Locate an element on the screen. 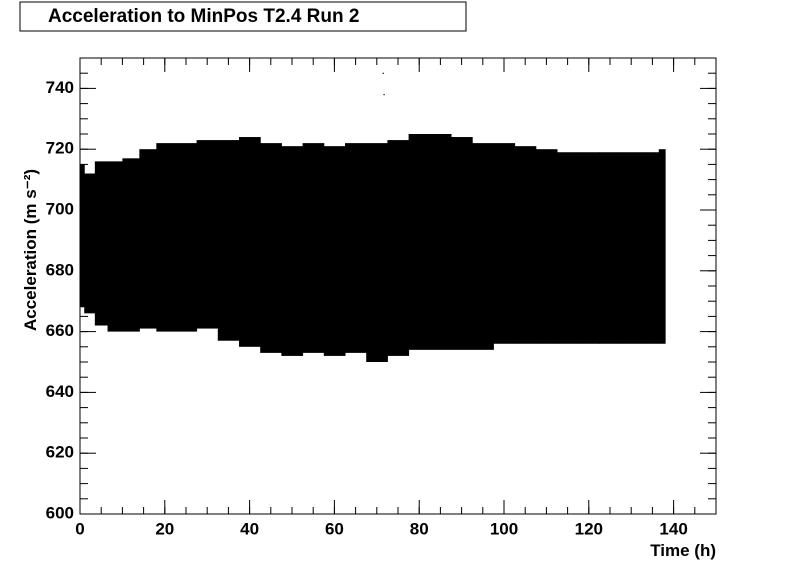  x-tick-label: 0 is located at coordinates (79, 528).